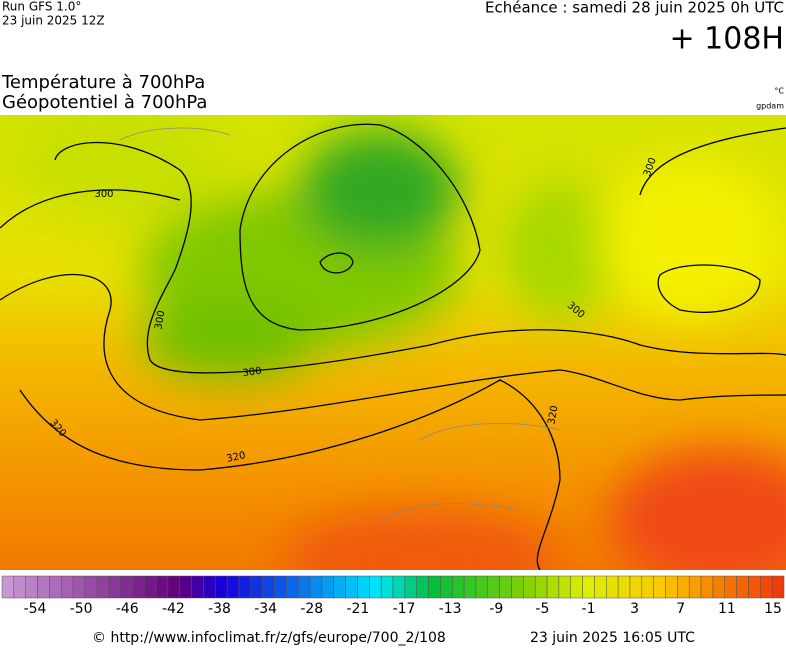  What do you see at coordinates (634, 8) in the screenshot?
I see `forecast: Echéance : samedi 28 juin 2025 0h UTC` at bounding box center [634, 8].